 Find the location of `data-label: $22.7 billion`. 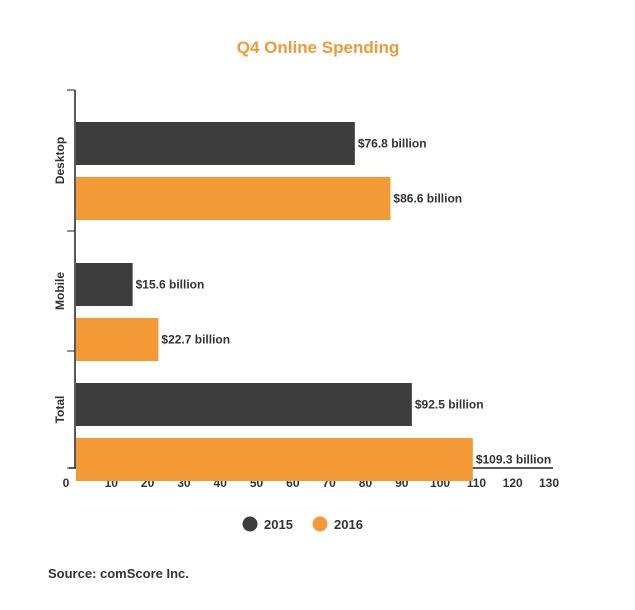

data-label: $22.7 billion is located at coordinates (195, 340).